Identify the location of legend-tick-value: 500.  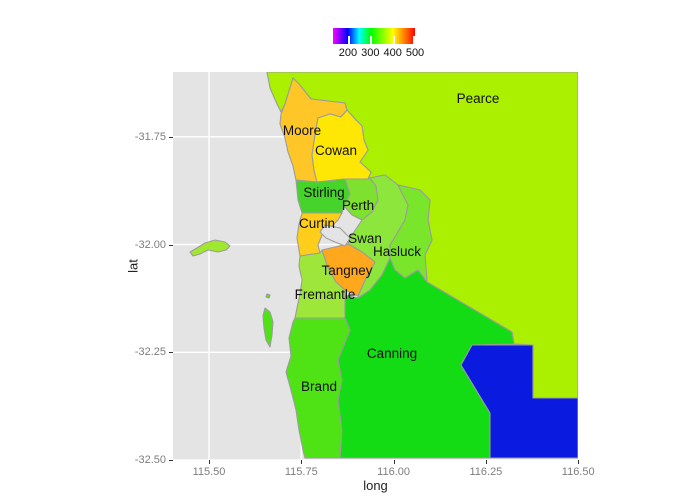
(415, 53).